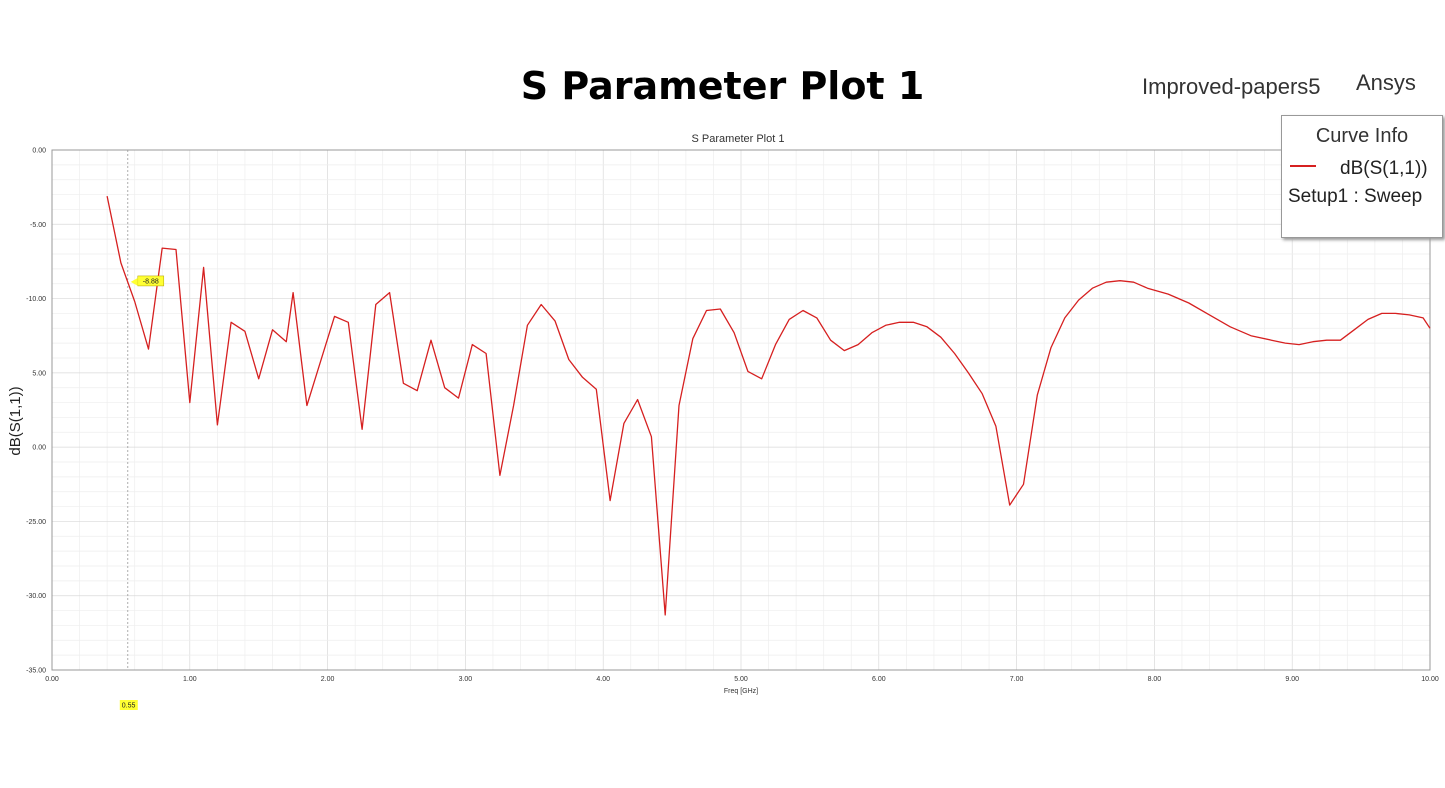 This screenshot has width=1445, height=788. I want to click on marker-value-label: -8.88, so click(151, 281).